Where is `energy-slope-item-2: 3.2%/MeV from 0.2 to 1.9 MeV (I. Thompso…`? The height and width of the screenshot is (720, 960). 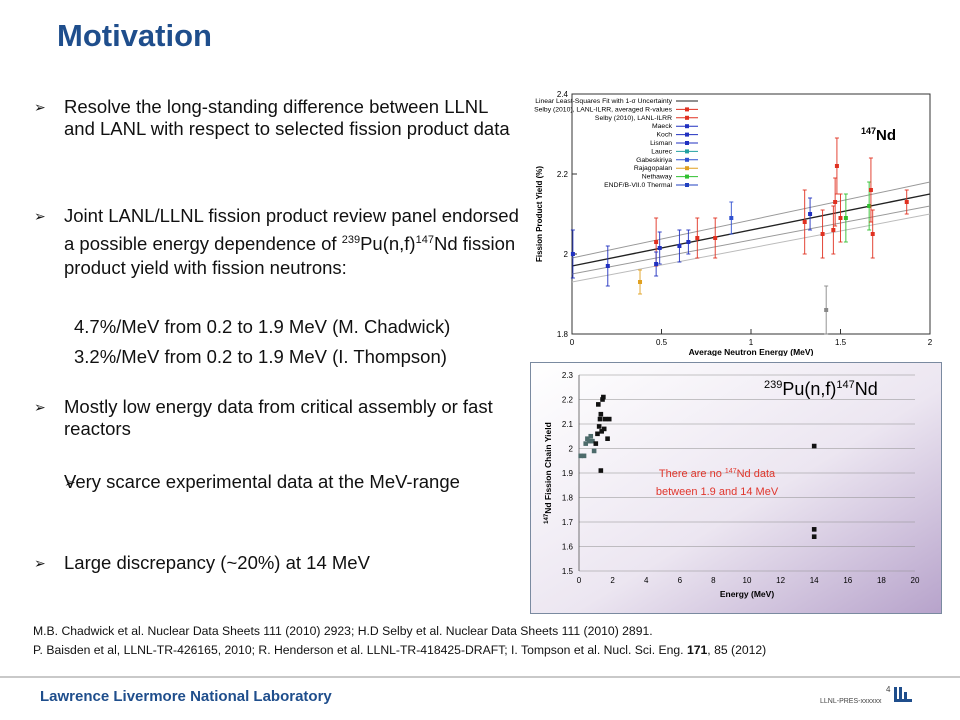 energy-slope-item-2: 3.2%/MeV from 0.2 to 1.9 MeV (I. Thompso… is located at coordinates (260, 356).